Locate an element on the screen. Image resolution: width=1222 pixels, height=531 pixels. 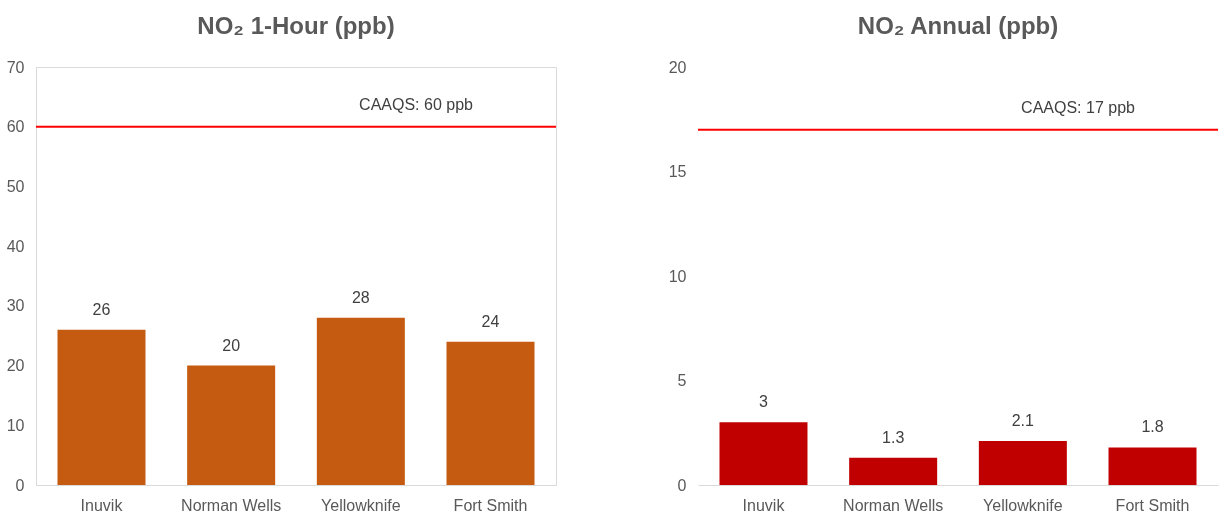
y-tick-label: 60 is located at coordinates (15, 127).